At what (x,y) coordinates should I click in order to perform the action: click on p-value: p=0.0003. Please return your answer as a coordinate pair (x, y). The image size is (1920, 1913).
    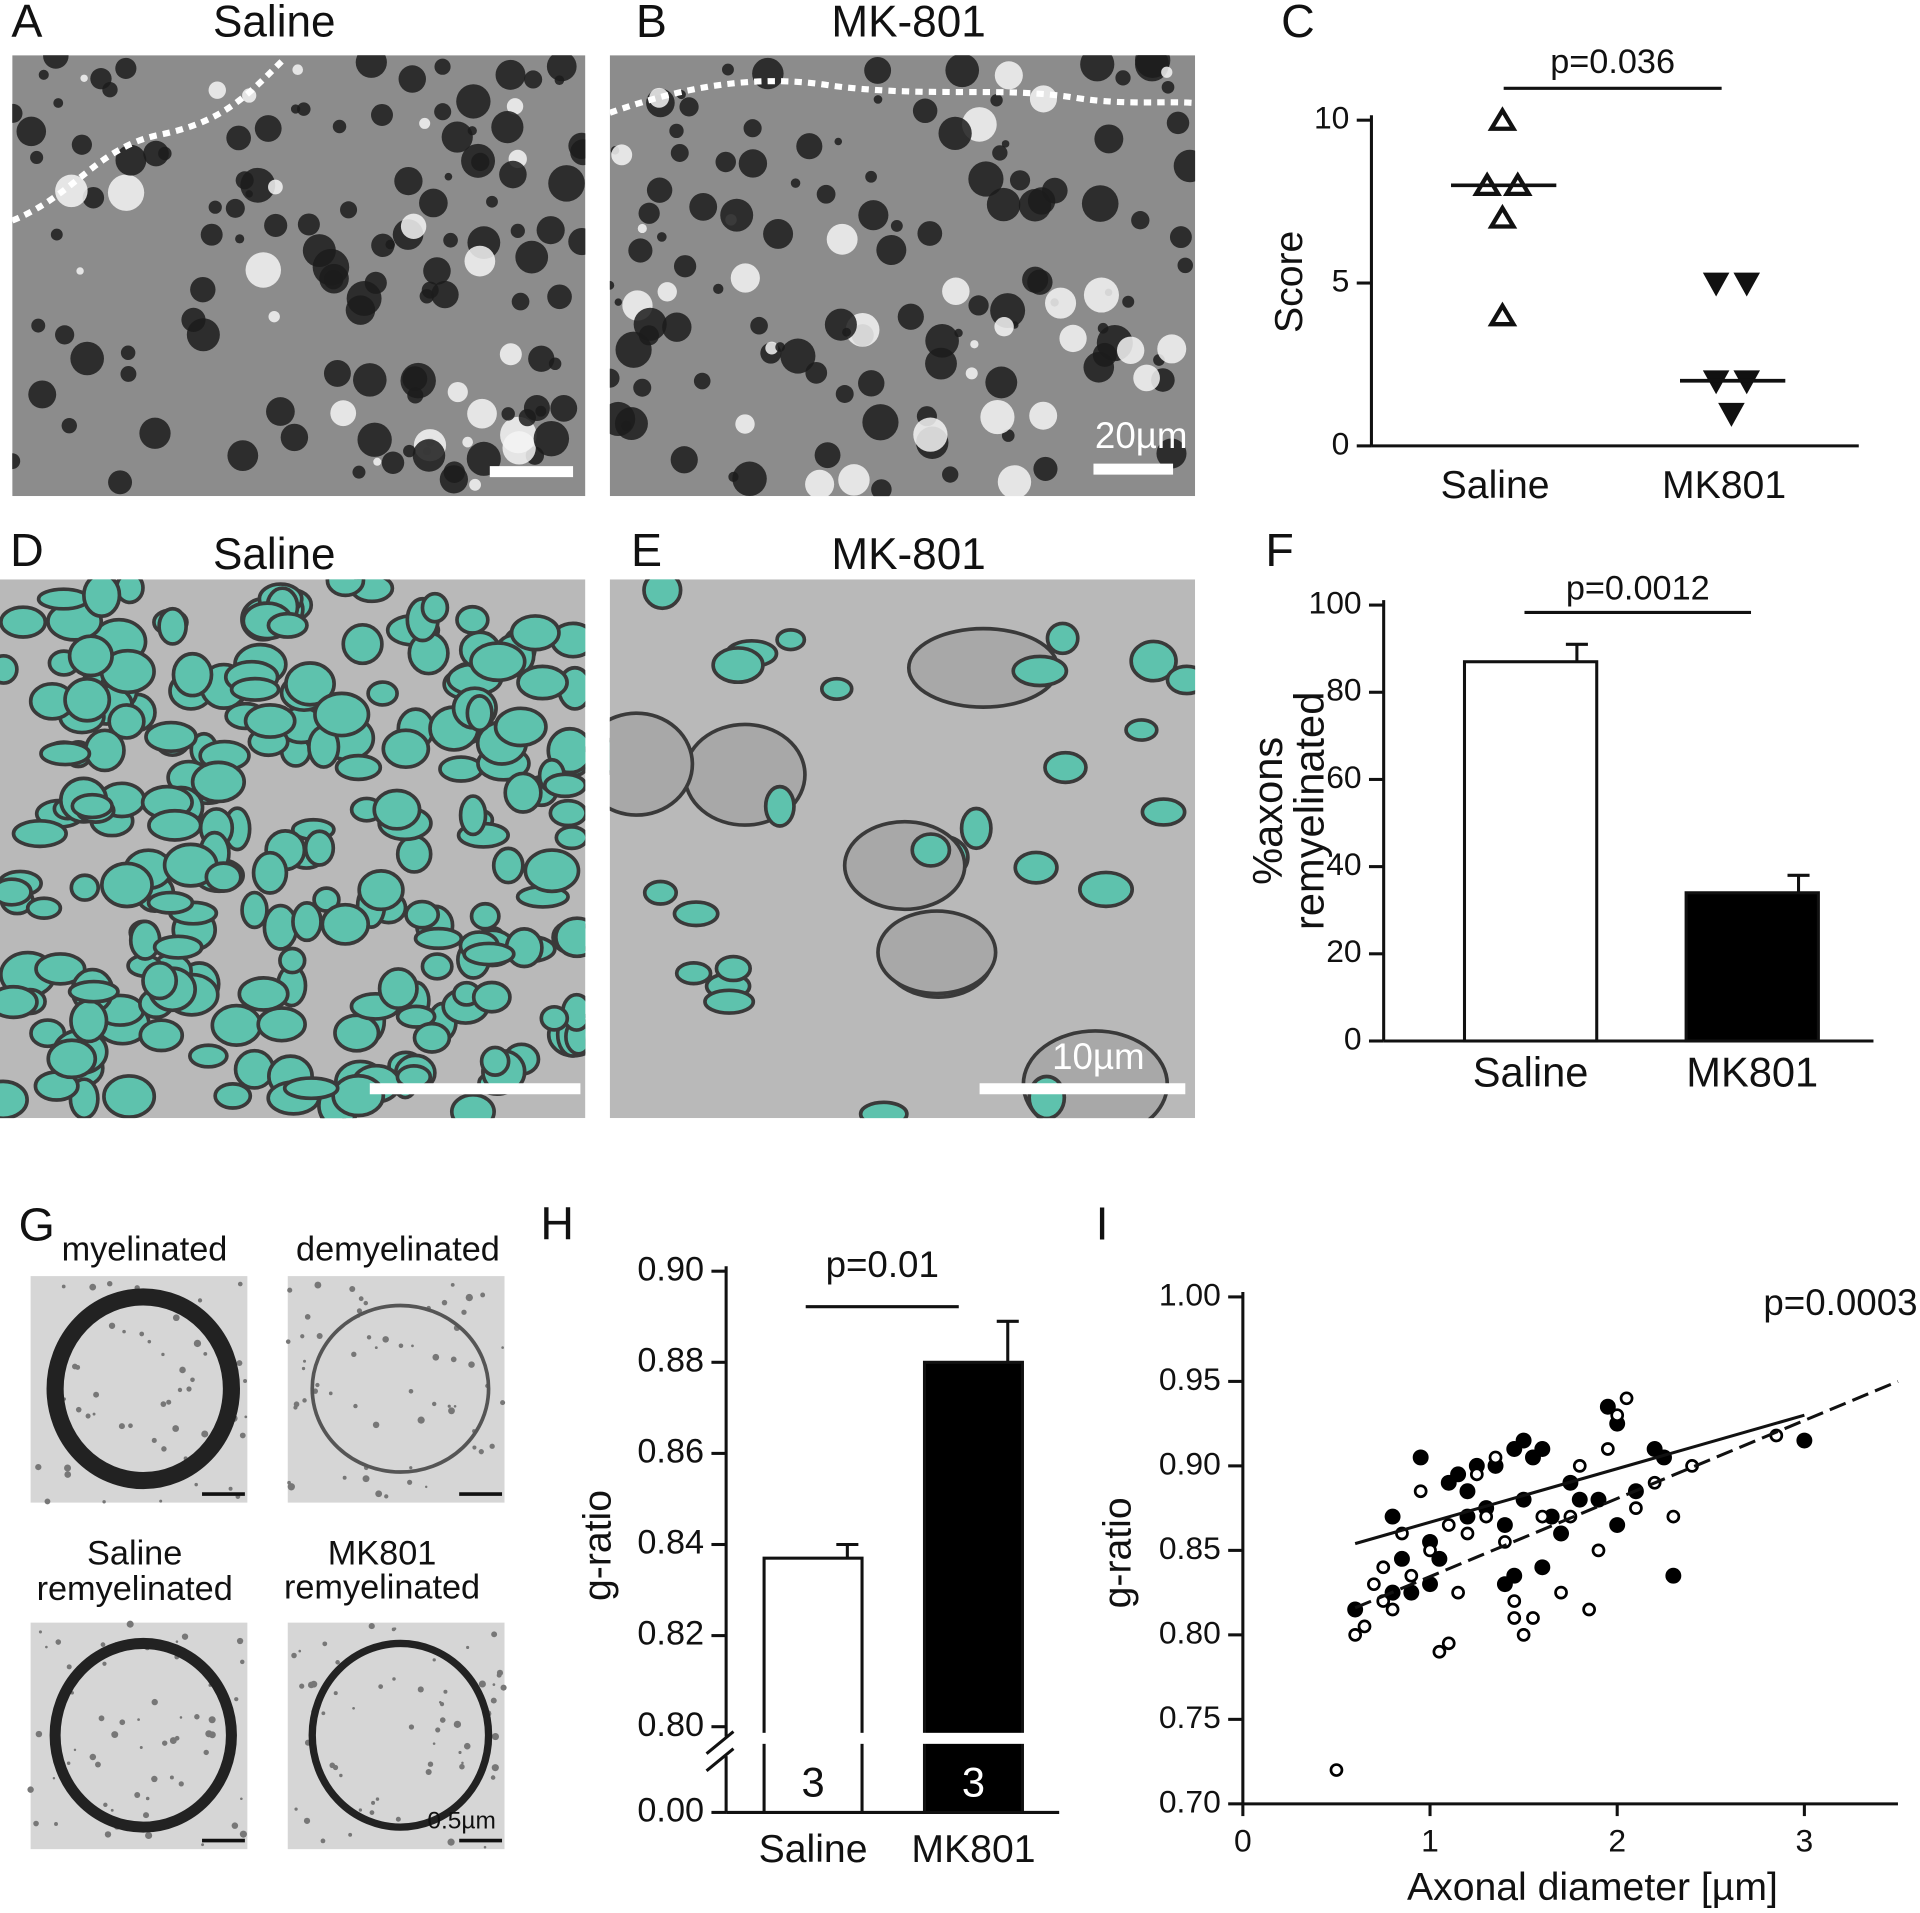
    Looking at the image, I should click on (1840, 1302).